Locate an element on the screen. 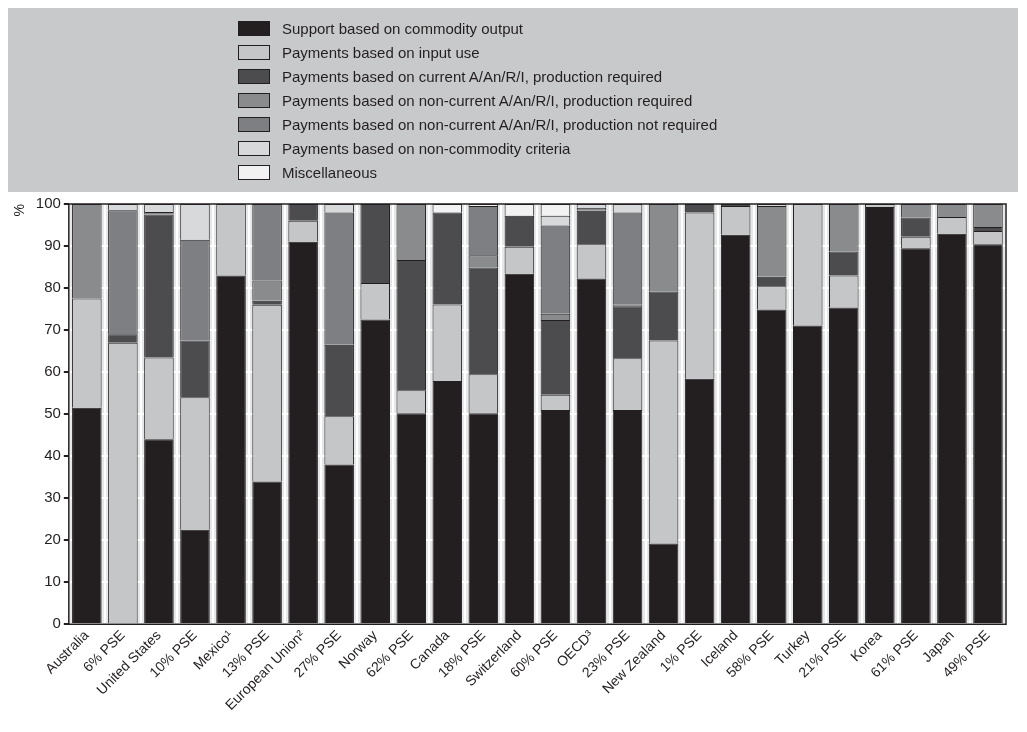 The height and width of the screenshot is (732, 1027). y-axis-title: % is located at coordinates (19, 210).